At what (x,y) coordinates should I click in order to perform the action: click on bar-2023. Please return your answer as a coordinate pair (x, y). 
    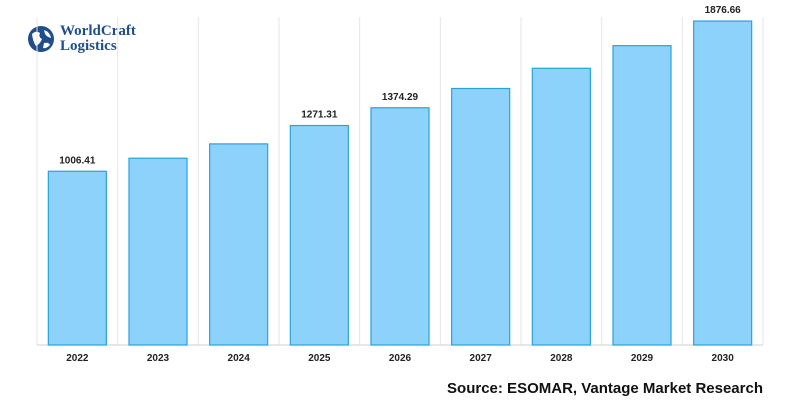
    Looking at the image, I should click on (158, 251).